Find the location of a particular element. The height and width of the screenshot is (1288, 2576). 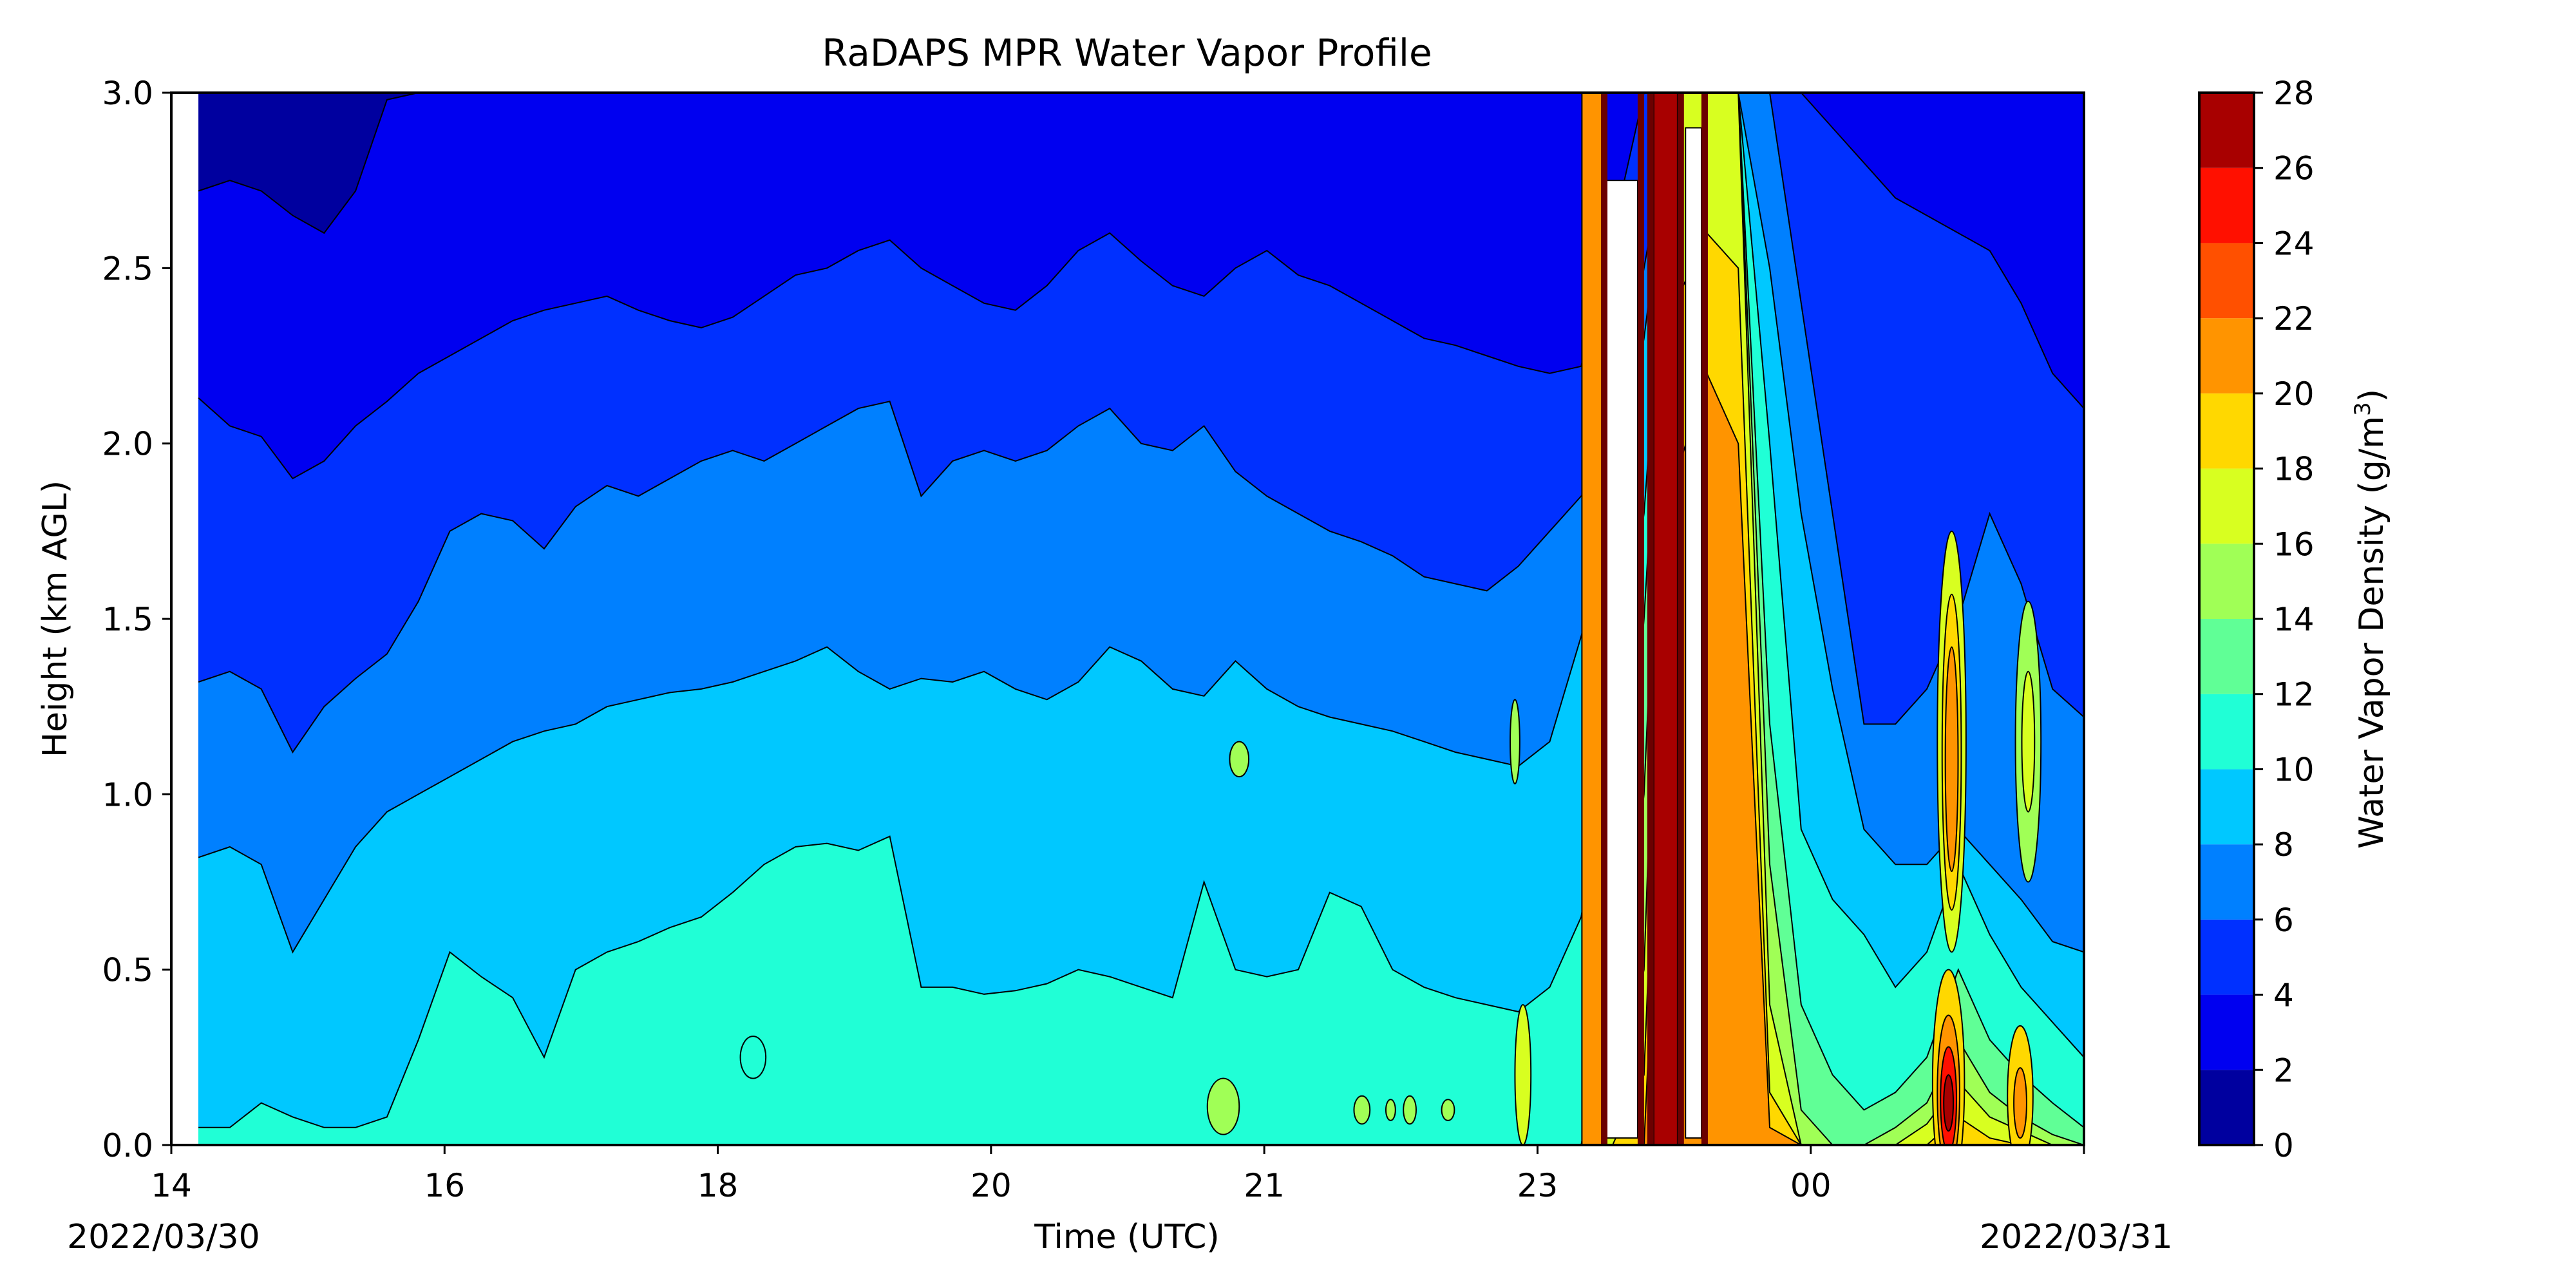

y-tick-label: 3.0 is located at coordinates (128, 93).